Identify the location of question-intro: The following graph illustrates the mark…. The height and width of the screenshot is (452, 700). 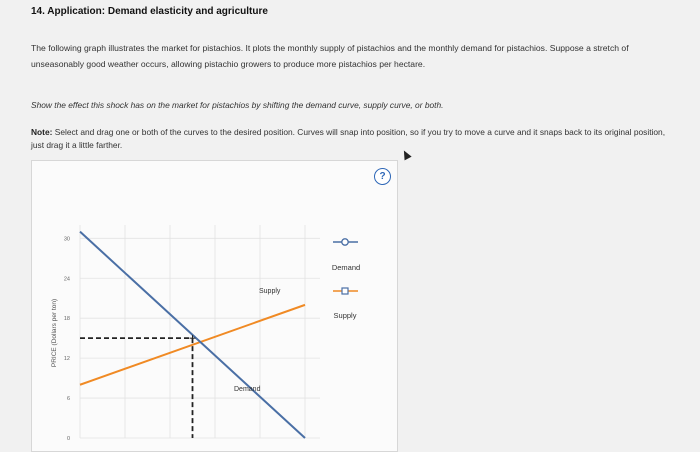
(330, 56).